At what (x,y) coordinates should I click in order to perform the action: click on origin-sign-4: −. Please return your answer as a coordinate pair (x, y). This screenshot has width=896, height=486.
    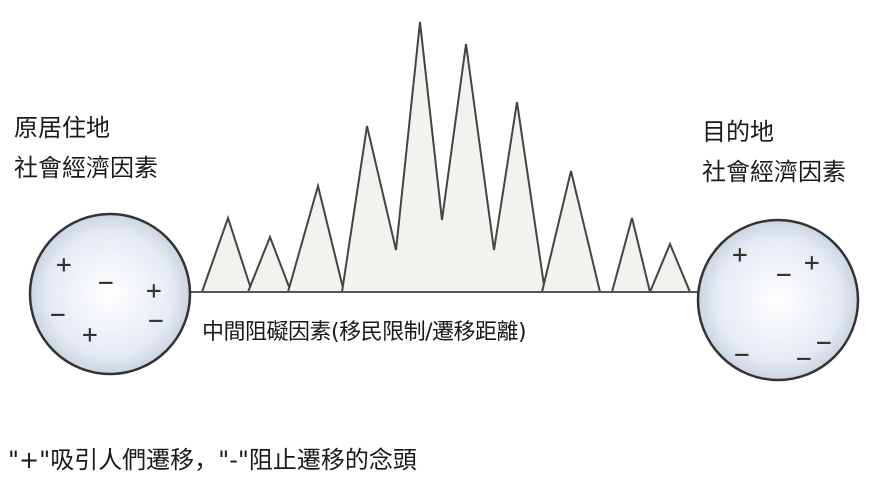
    Looking at the image, I should click on (58, 315).